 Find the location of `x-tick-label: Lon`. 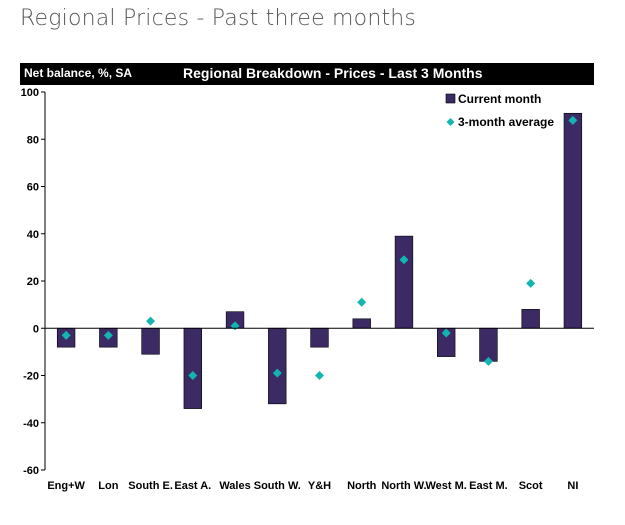

x-tick-label: Lon is located at coordinates (108, 486).